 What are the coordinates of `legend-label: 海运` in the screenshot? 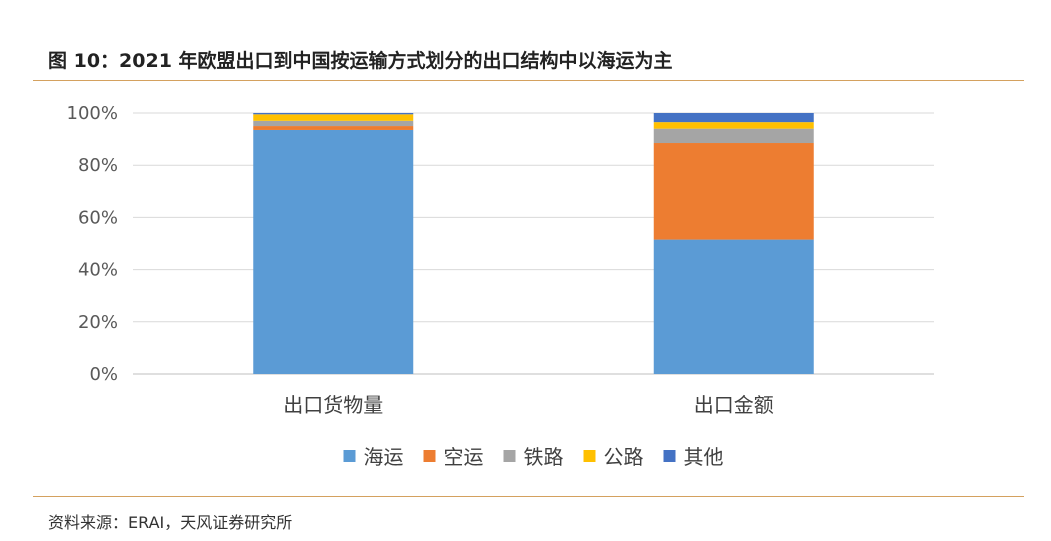 It's located at (384, 457).